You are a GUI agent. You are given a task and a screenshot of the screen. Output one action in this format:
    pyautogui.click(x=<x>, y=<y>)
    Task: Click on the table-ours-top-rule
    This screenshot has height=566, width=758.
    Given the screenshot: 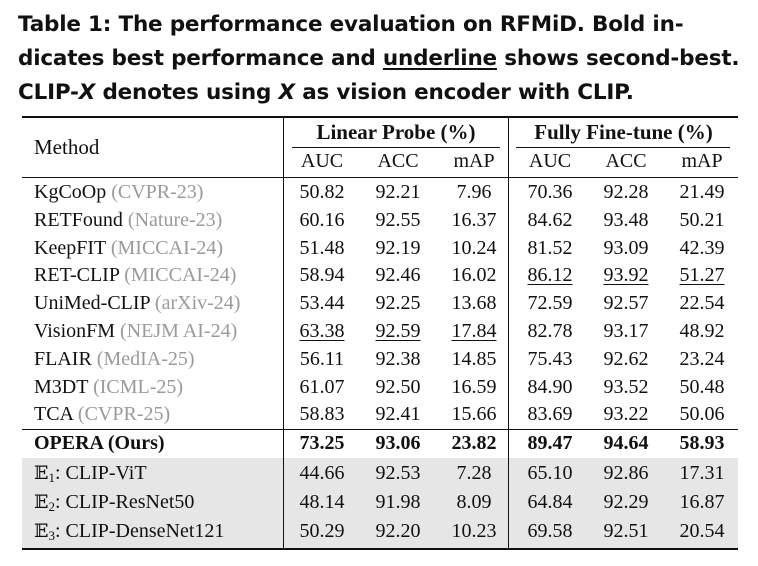 What is the action you would take?
    pyautogui.click(x=380, y=429)
    